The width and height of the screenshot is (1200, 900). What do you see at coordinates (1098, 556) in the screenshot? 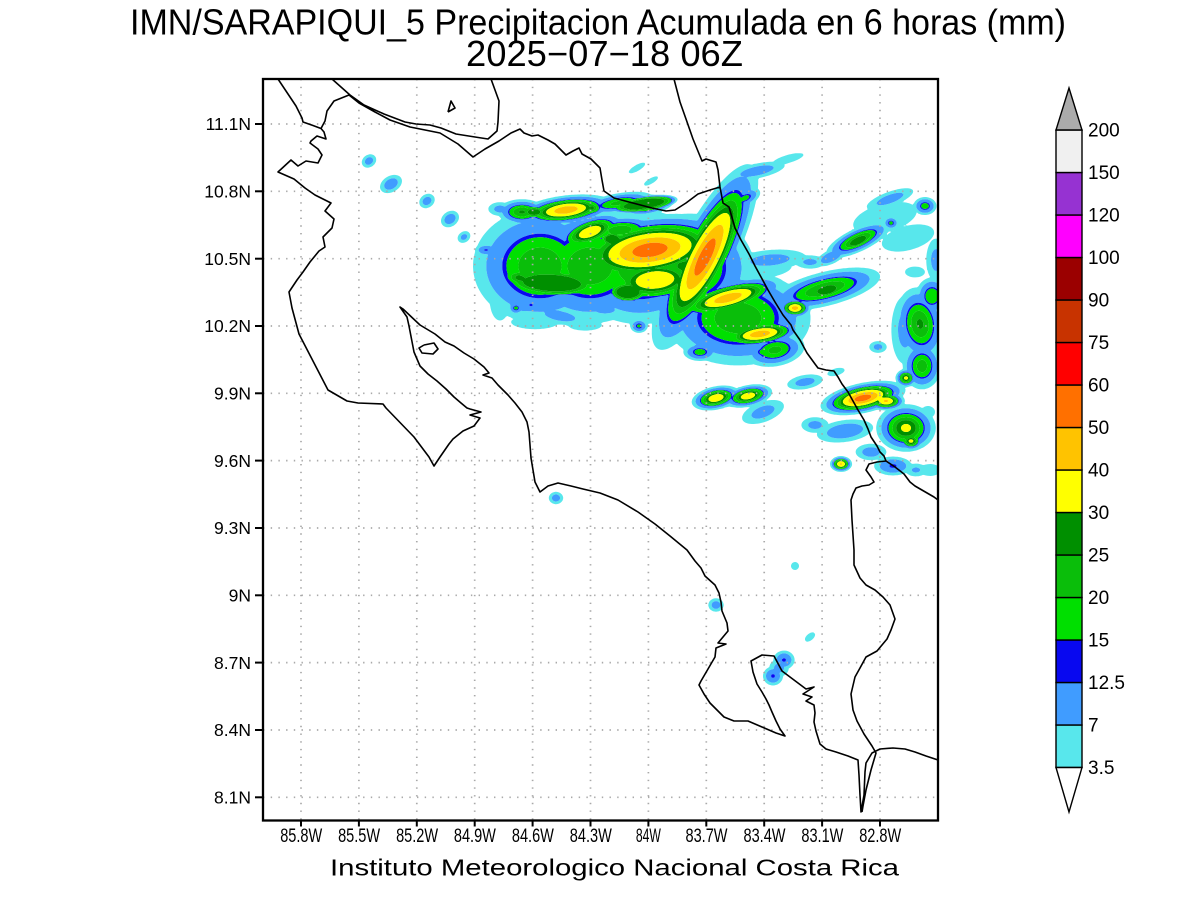
I see `svg-text: 25` at bounding box center [1098, 556].